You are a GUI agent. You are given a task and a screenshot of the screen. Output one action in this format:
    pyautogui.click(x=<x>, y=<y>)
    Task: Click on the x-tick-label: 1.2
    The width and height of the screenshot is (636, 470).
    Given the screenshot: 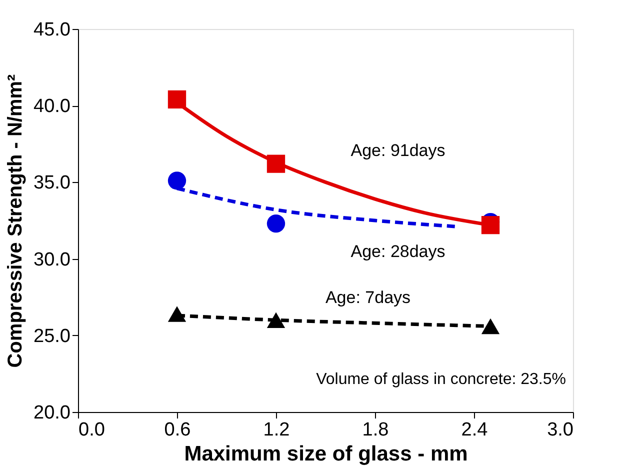 What is the action you would take?
    pyautogui.click(x=276, y=430)
    